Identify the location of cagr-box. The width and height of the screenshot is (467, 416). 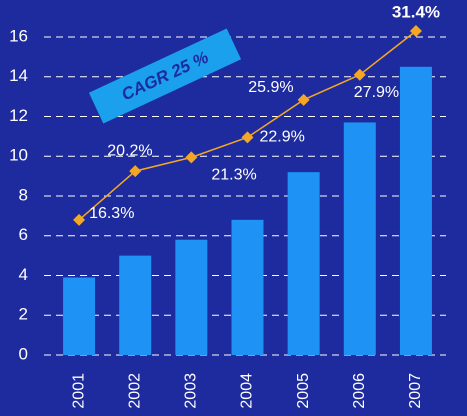
(165, 76).